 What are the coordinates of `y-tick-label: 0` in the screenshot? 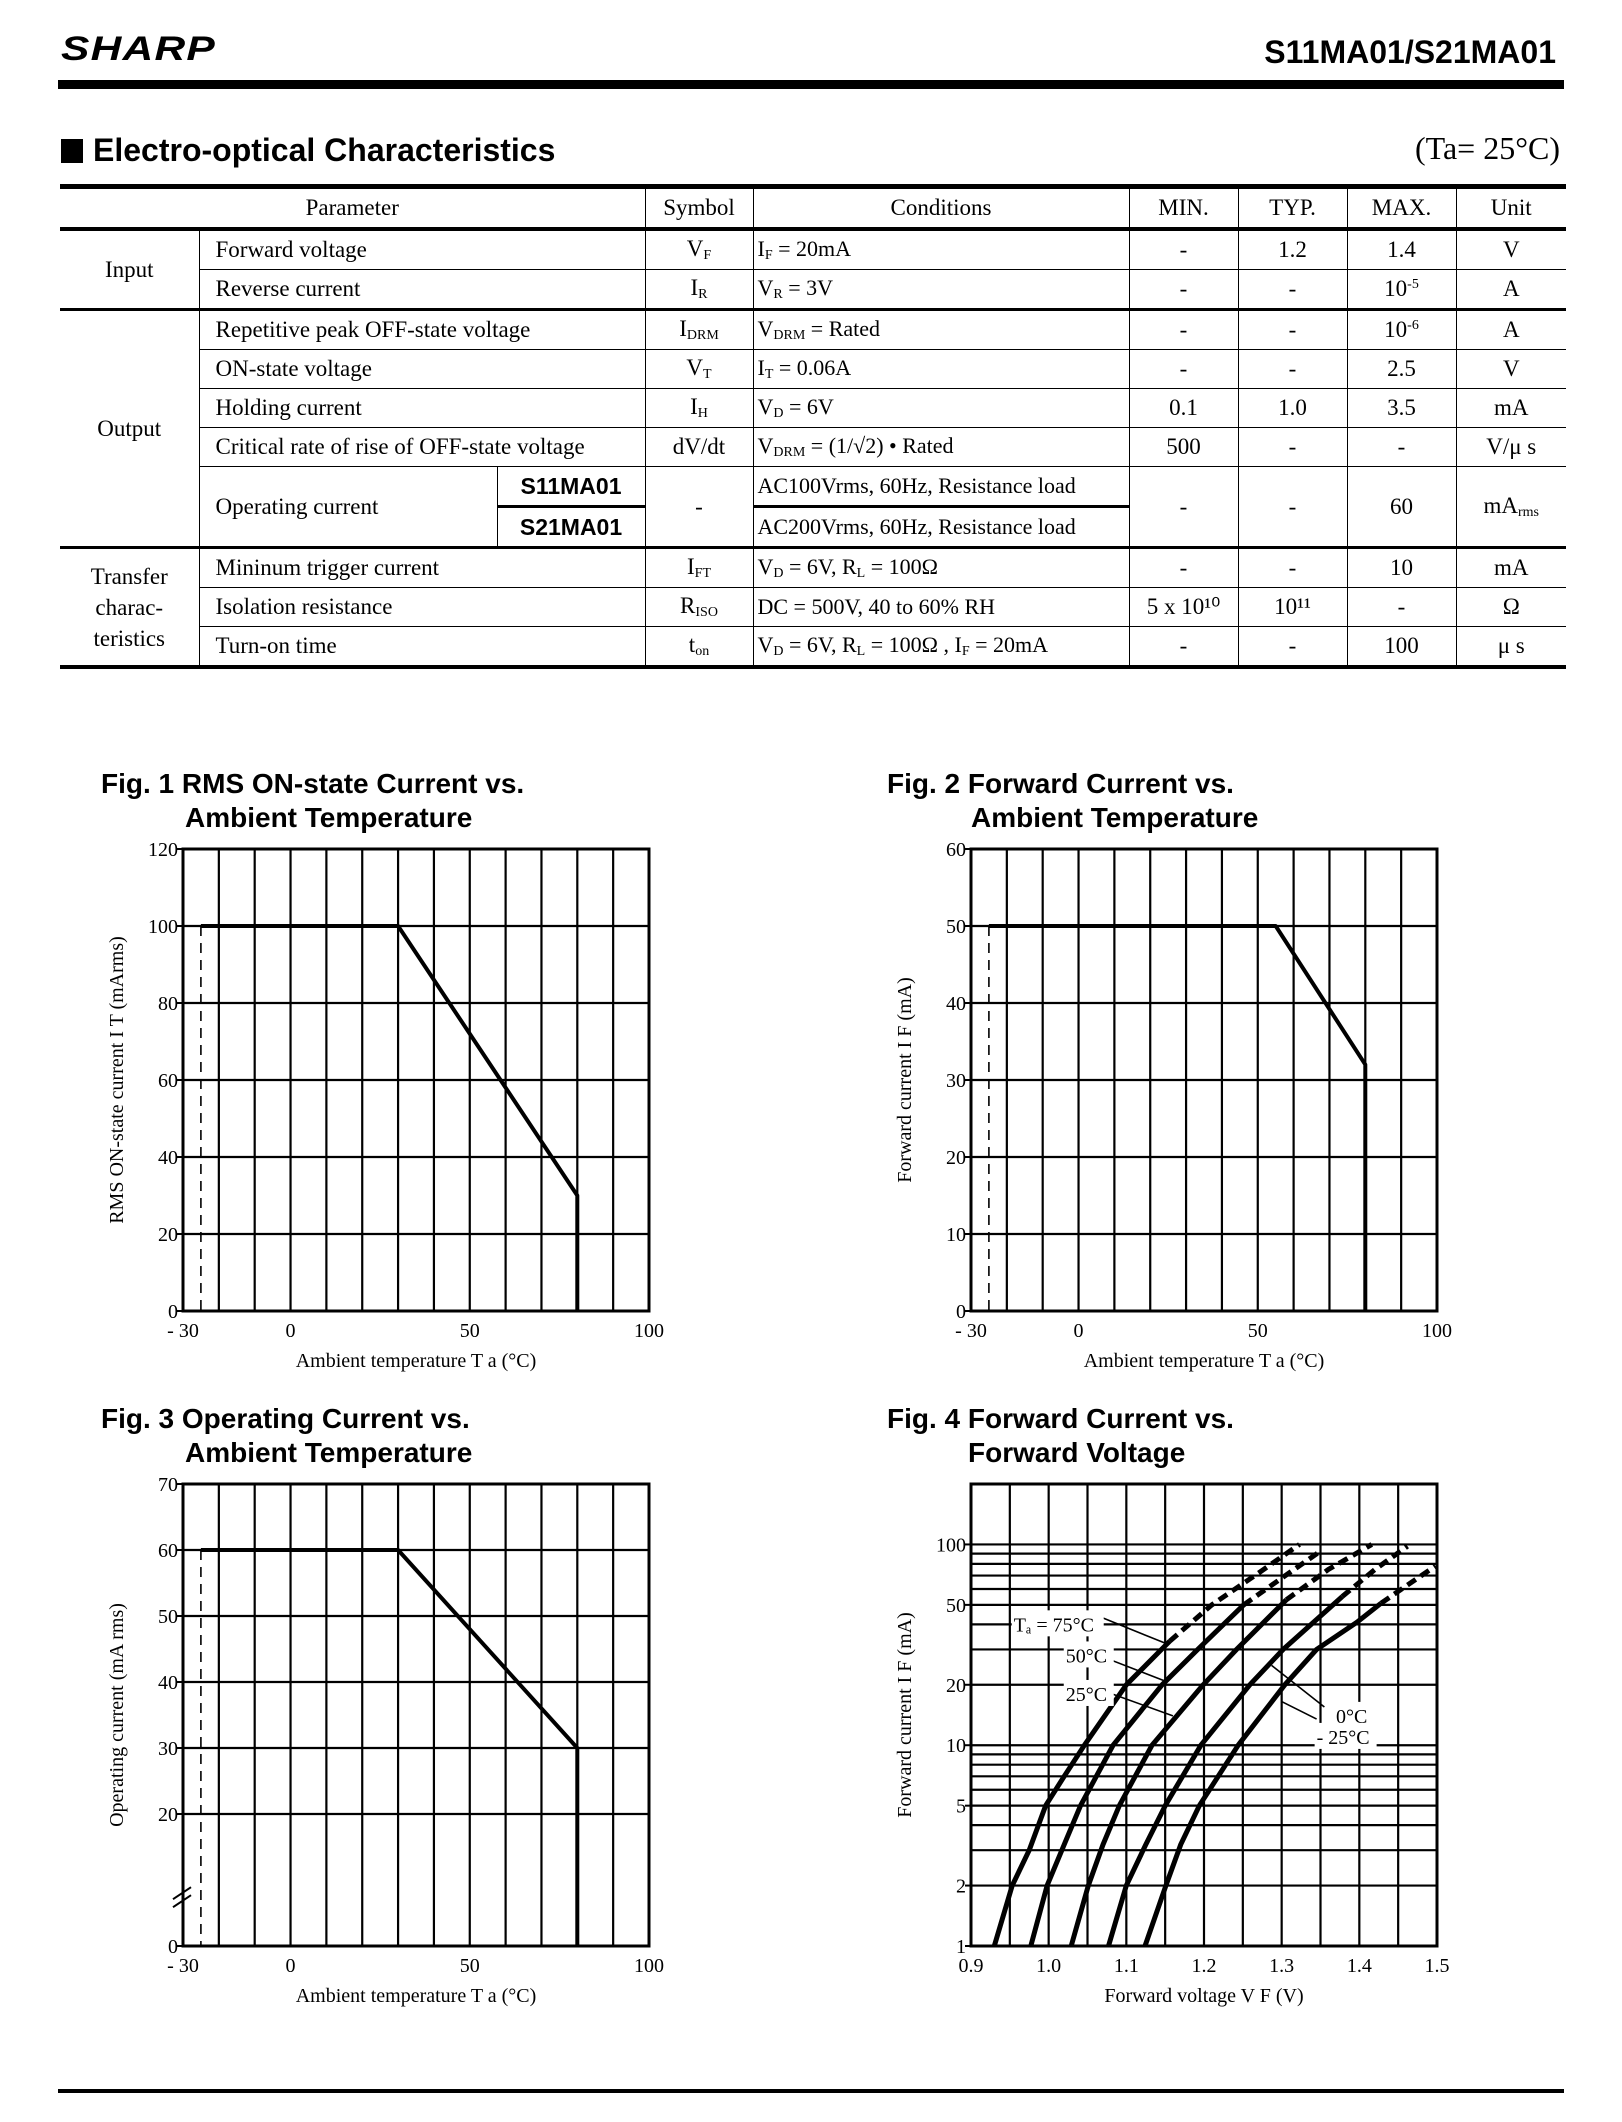 It's located at (173, 1312).